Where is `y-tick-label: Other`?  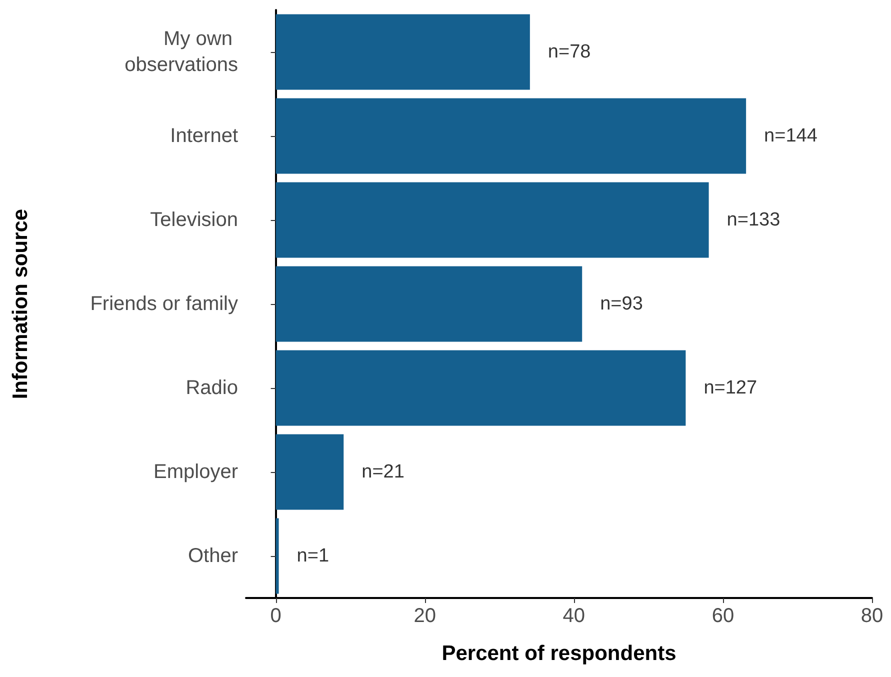
y-tick-label: Other is located at coordinates (213, 556).